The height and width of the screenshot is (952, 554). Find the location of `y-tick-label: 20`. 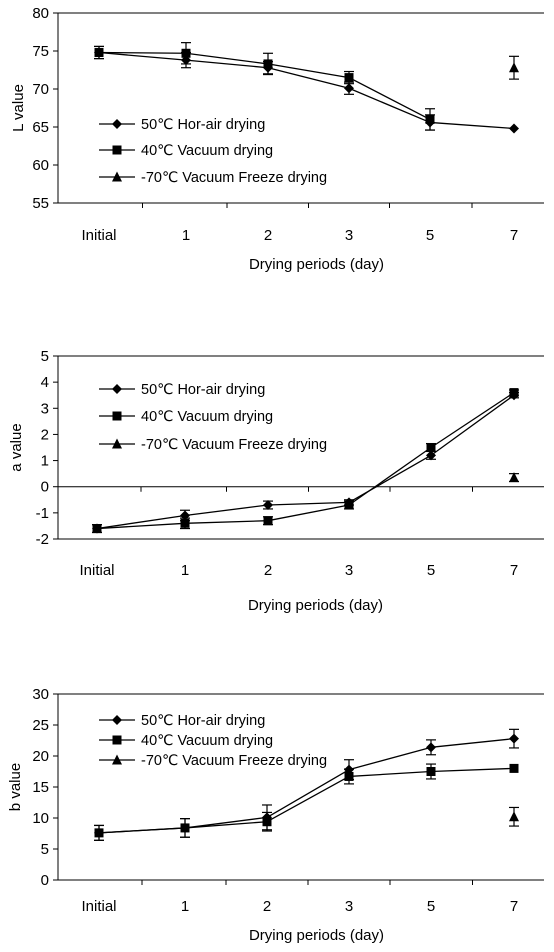

y-tick-label: 20 is located at coordinates (40, 756).